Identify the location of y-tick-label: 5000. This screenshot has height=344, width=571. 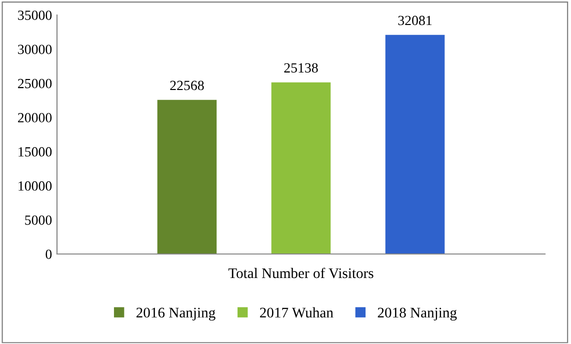
(38, 220).